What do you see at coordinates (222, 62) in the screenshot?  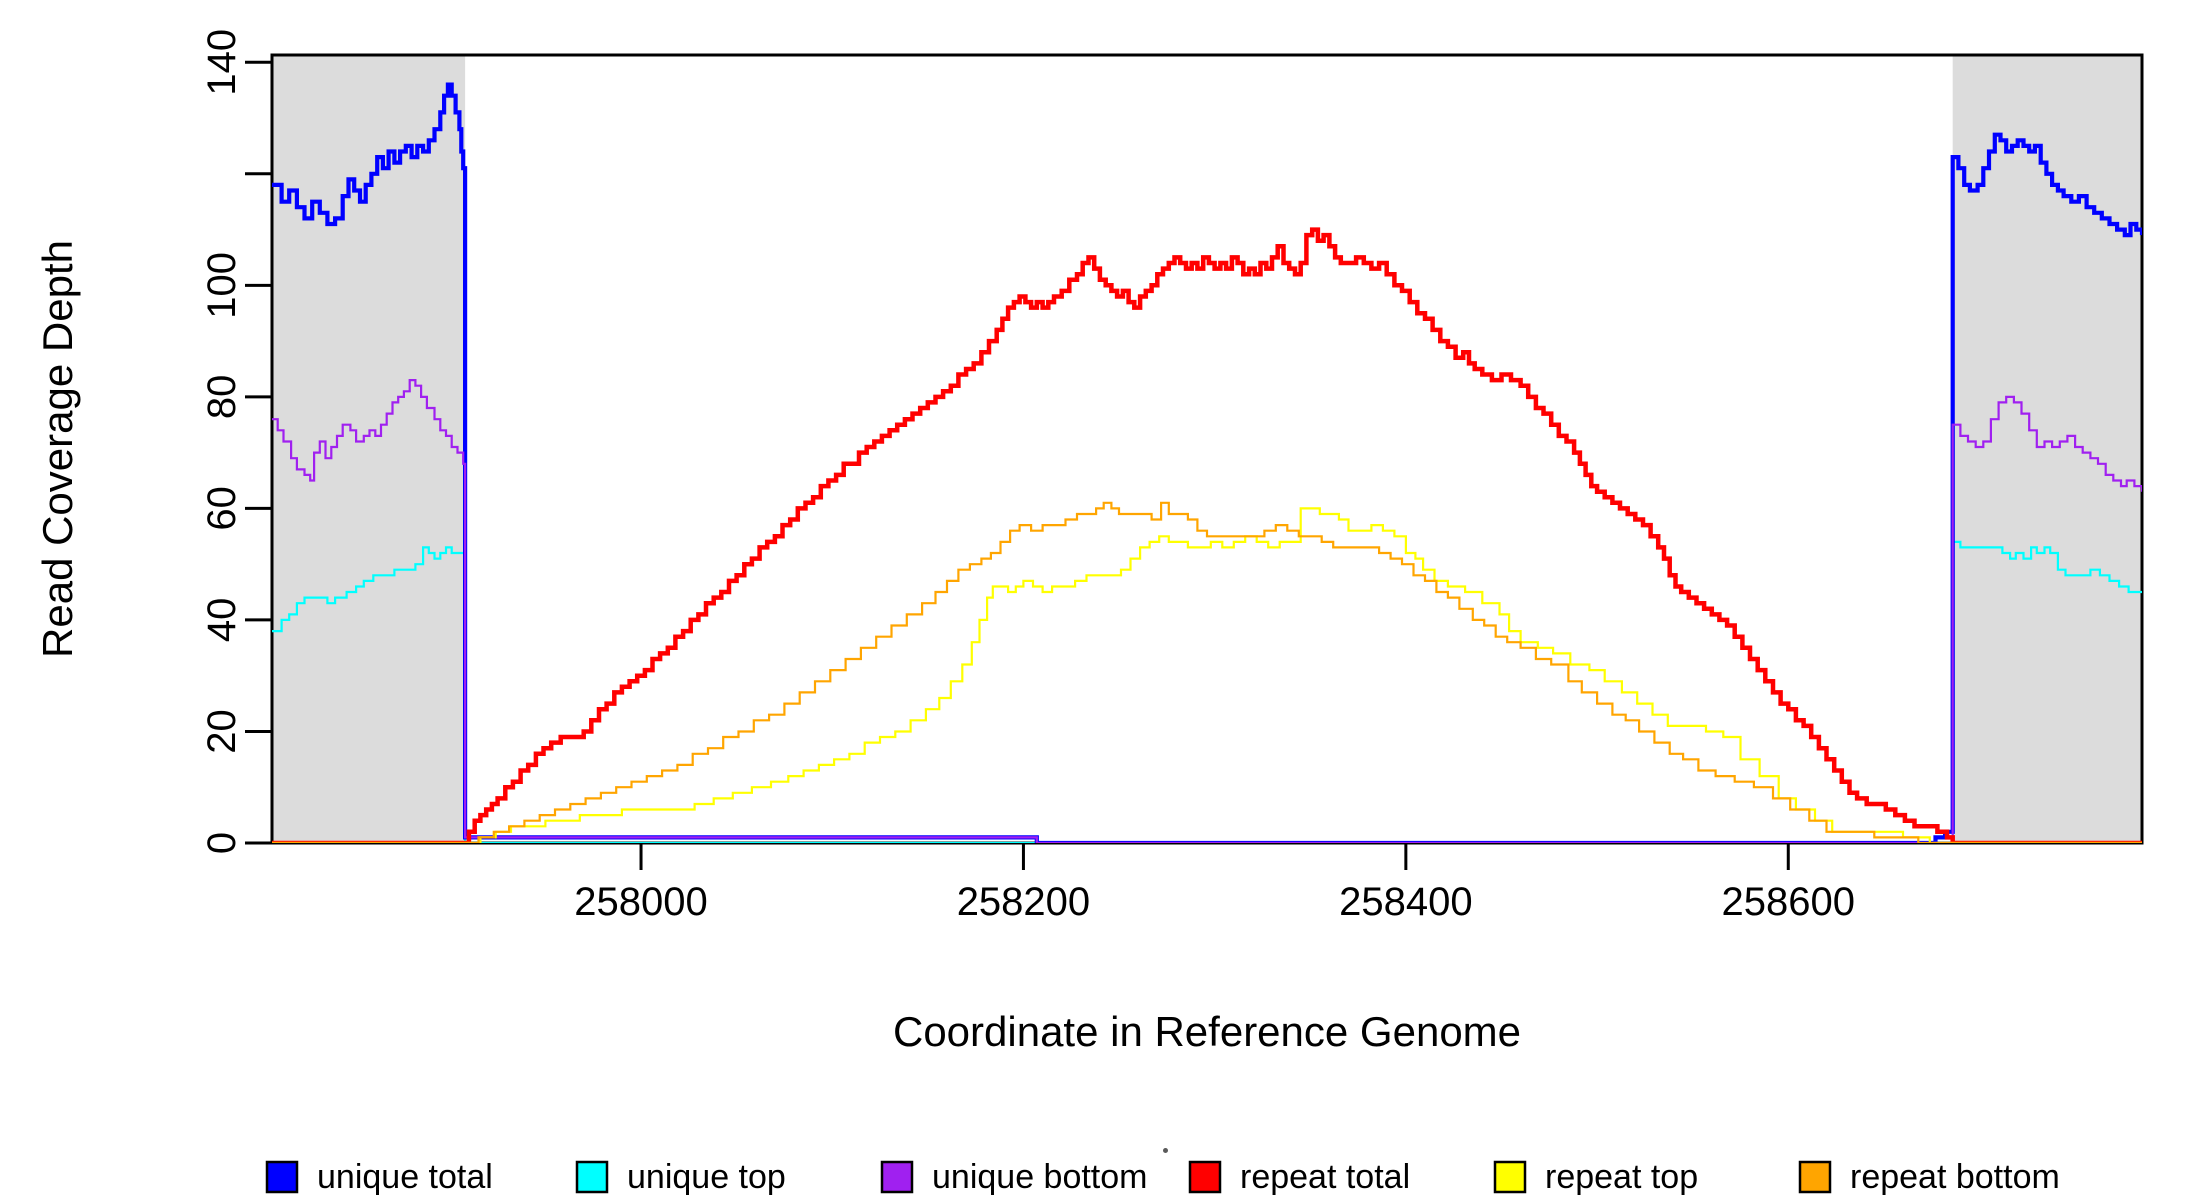 I see `y-tick-label: 140` at bounding box center [222, 62].